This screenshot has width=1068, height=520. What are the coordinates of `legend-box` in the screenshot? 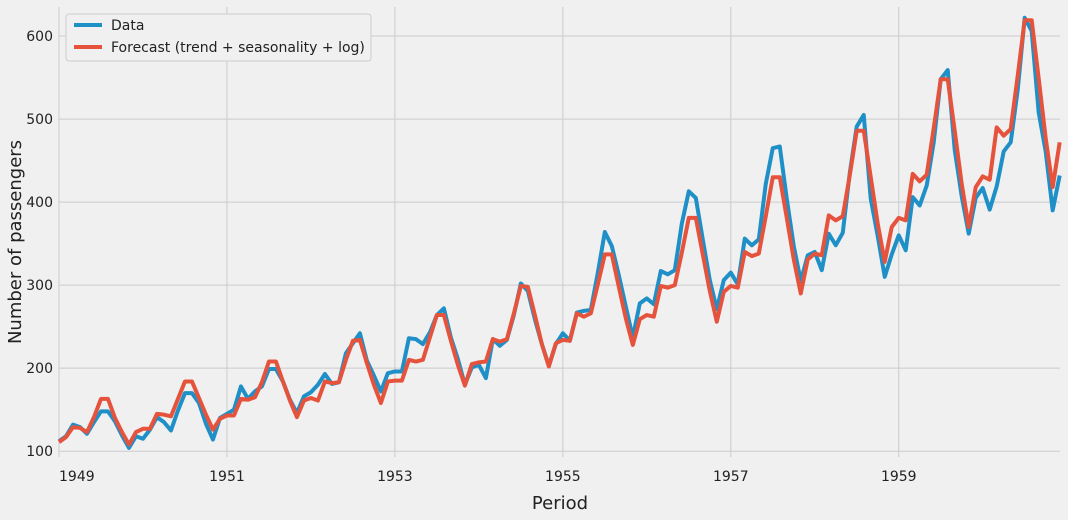 It's located at (218, 37).